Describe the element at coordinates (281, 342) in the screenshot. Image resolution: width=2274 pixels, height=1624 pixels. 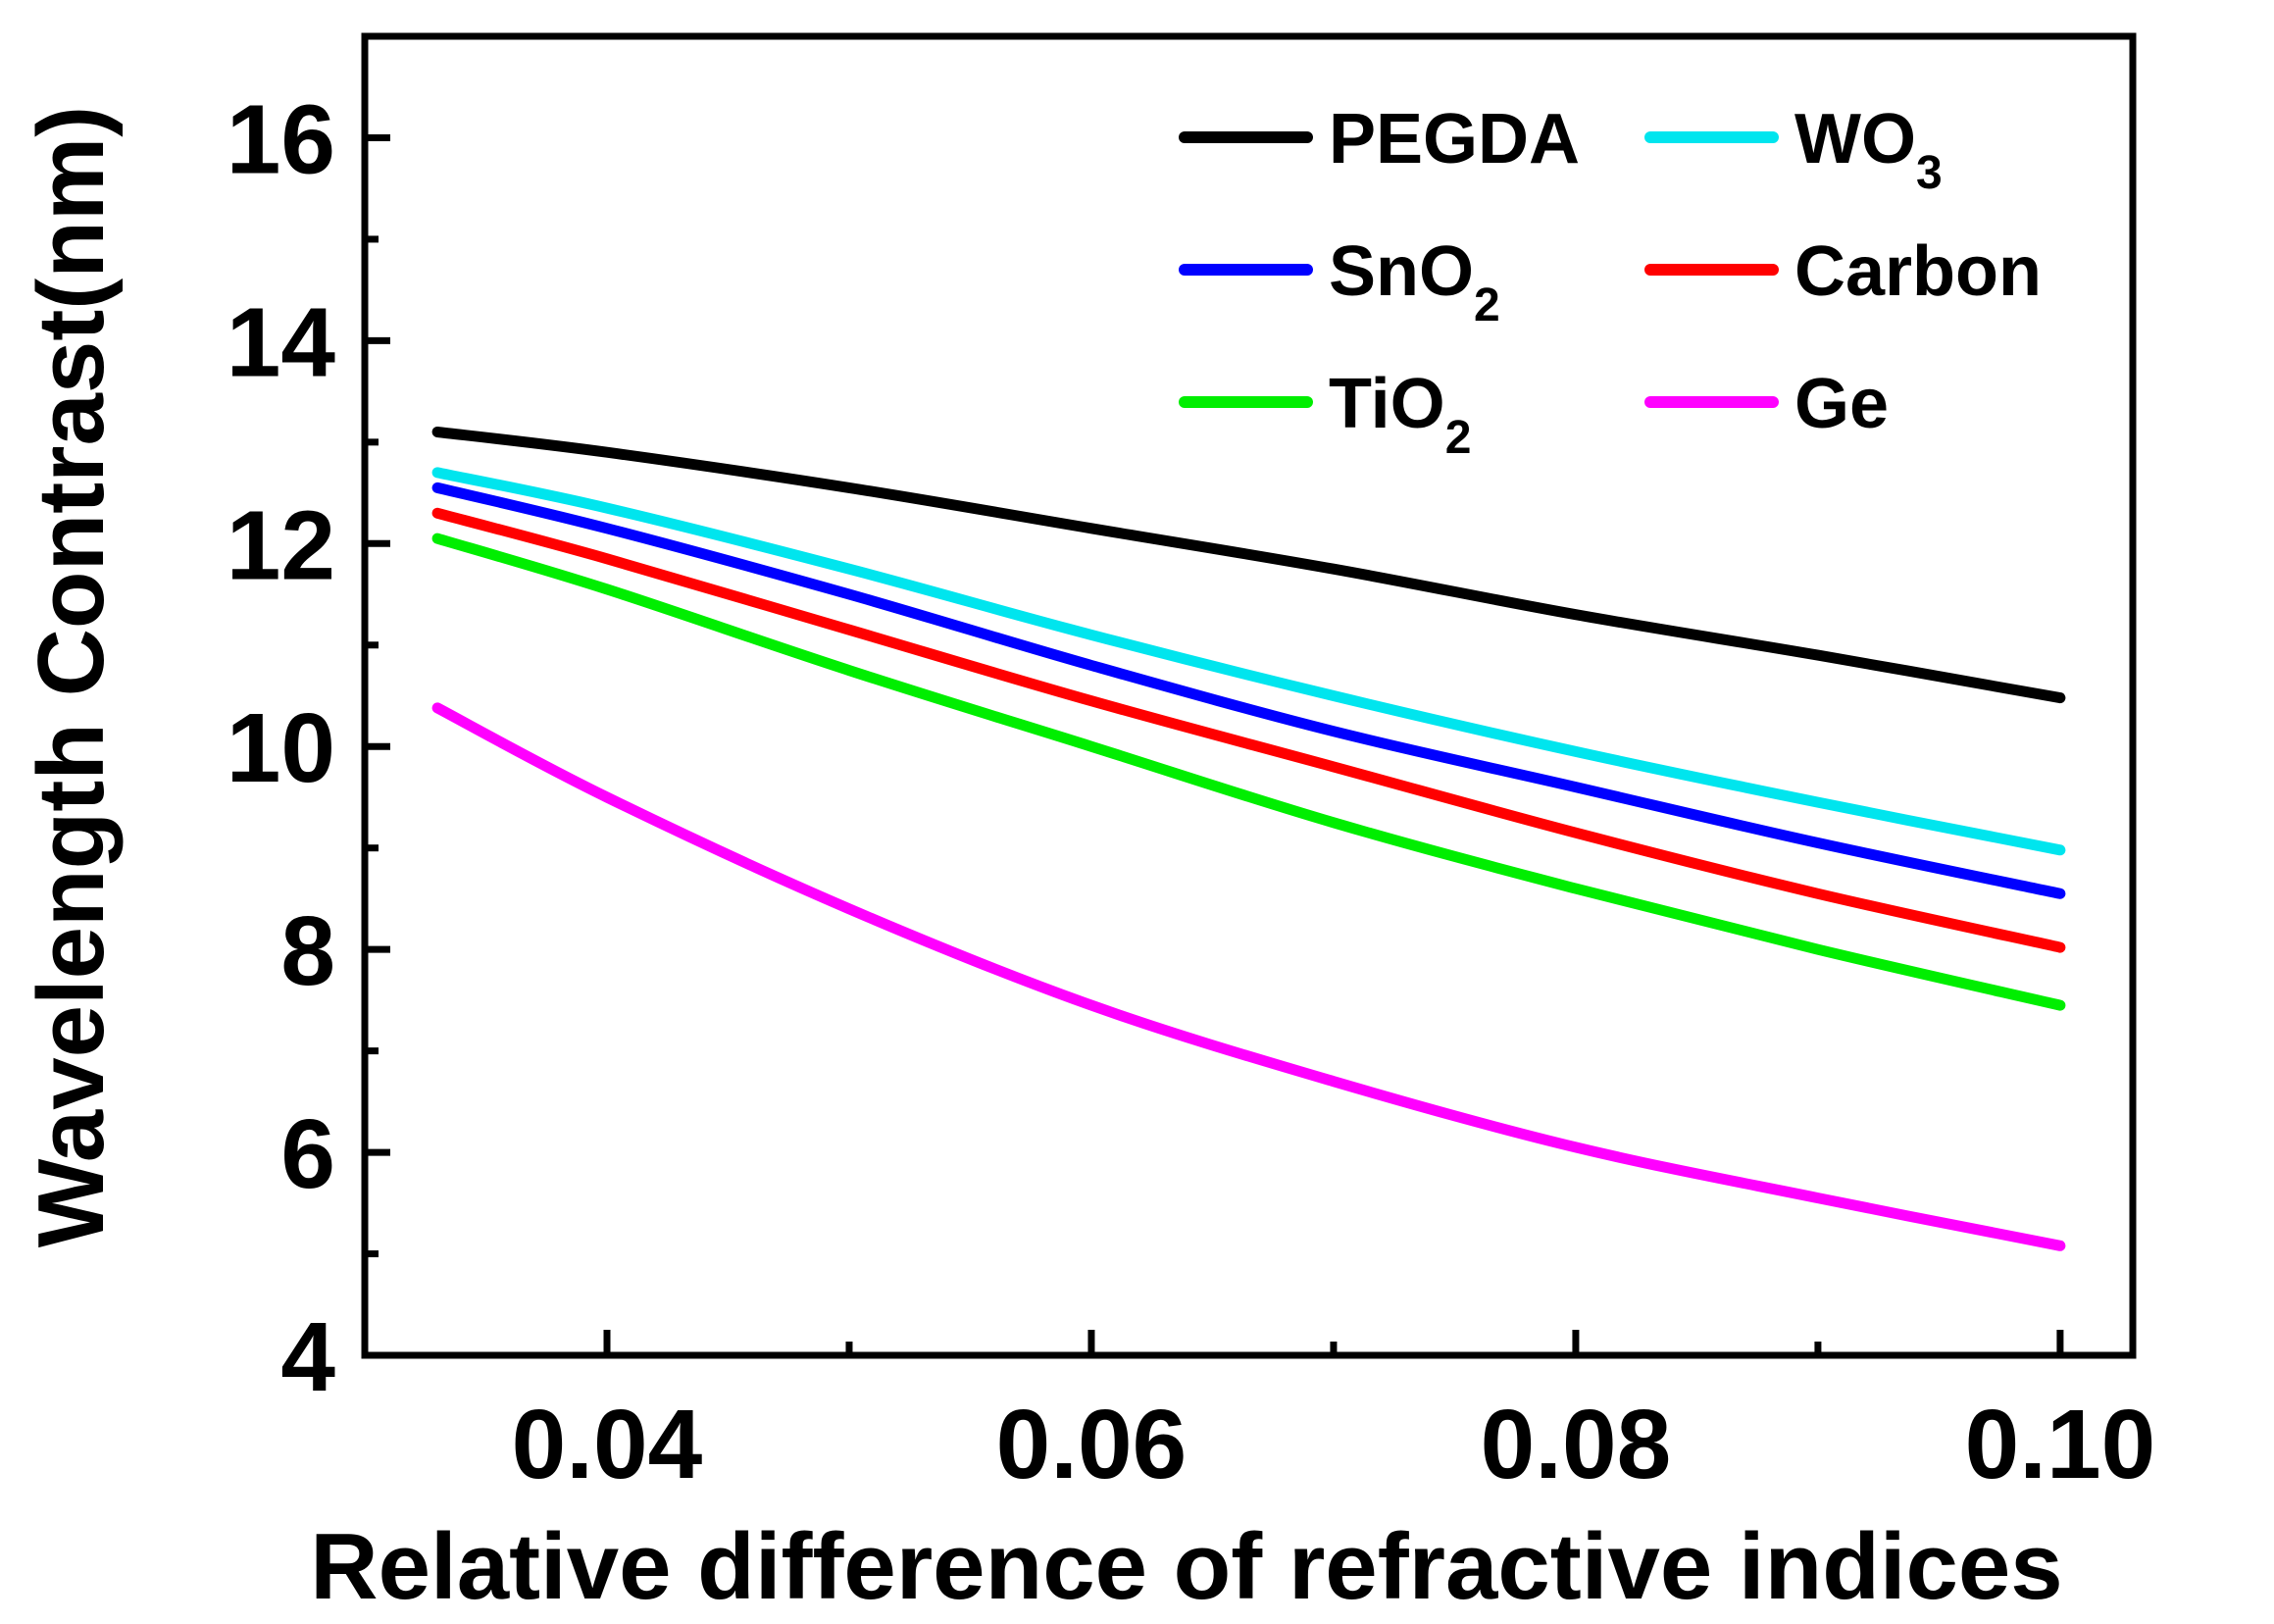
I see `y-tick-label: 14` at that location.